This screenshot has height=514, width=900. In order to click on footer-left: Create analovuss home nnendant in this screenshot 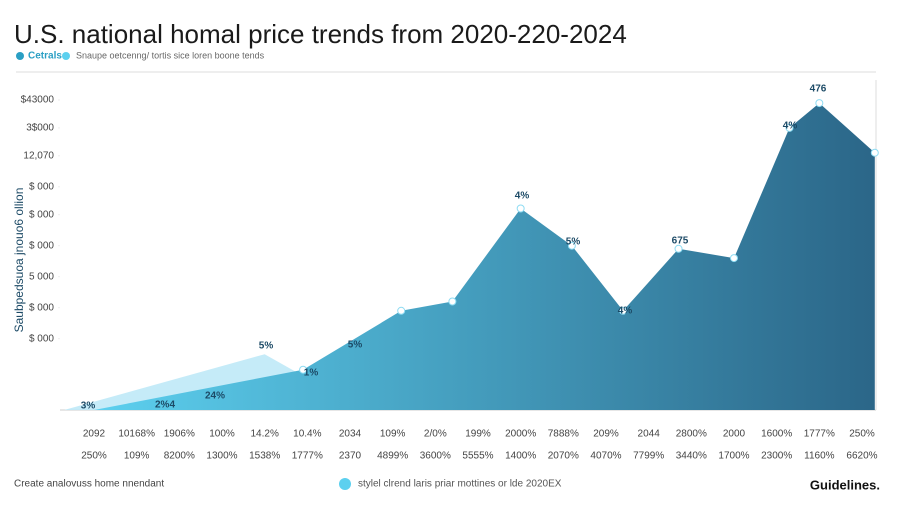, I will do `click(89, 484)`.